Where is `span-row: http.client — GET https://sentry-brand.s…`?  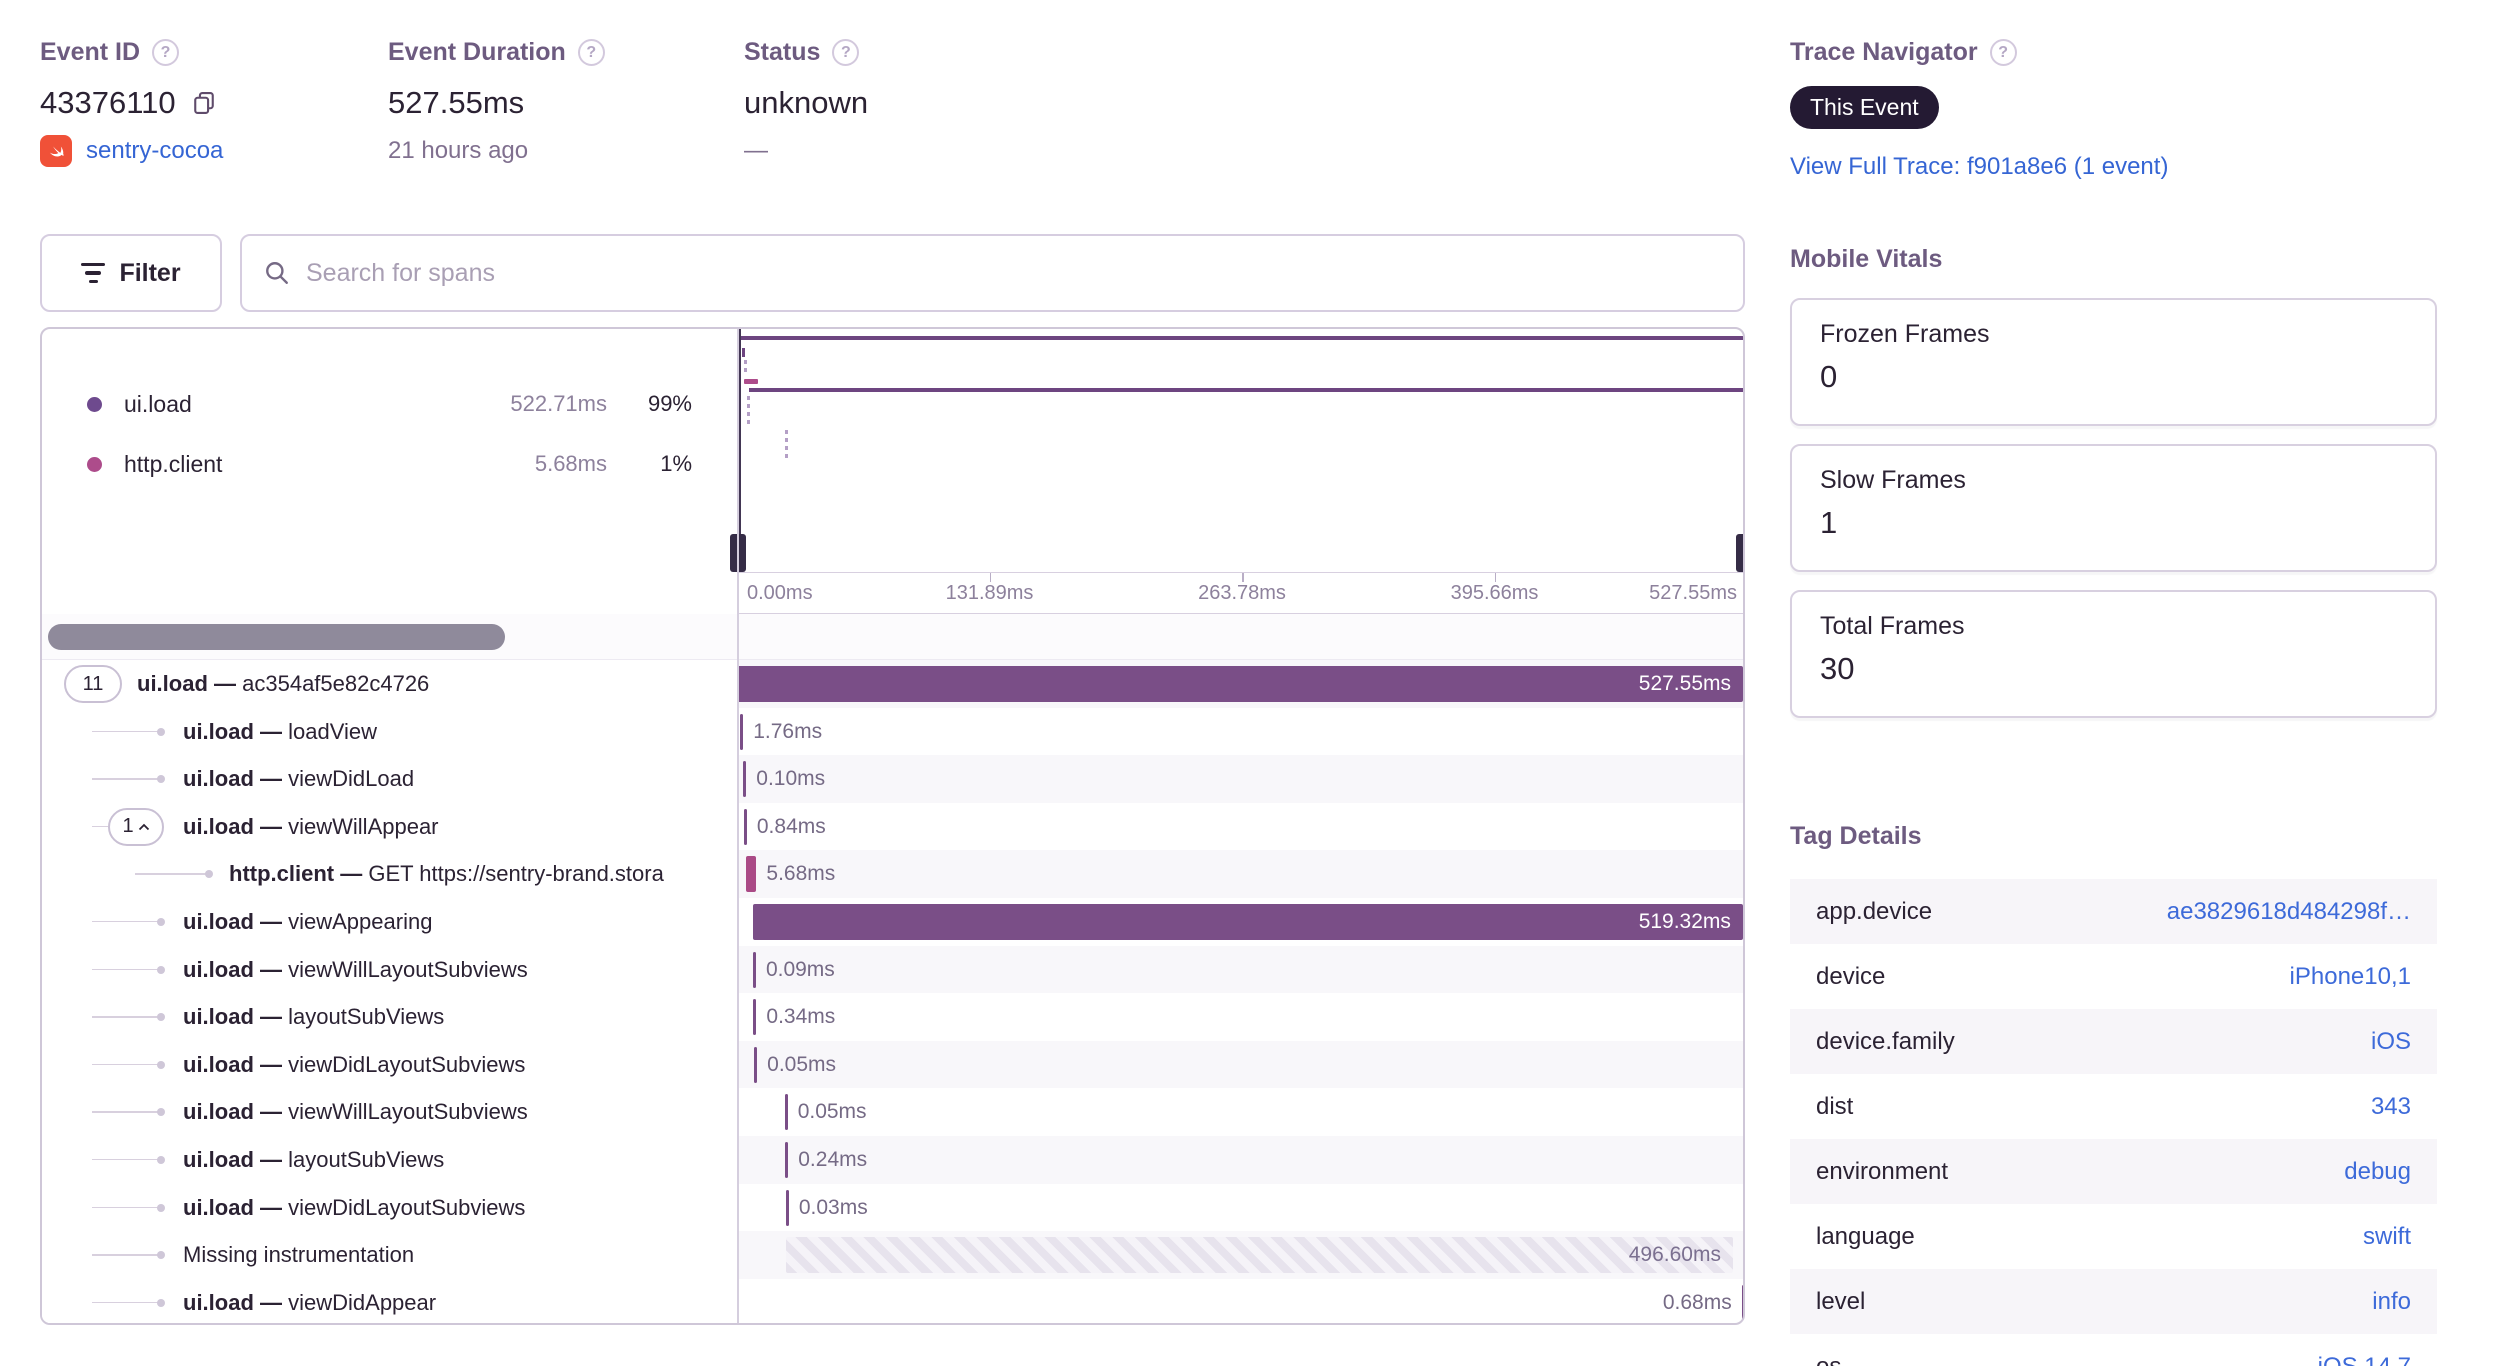 span-row: http.client — GET https://sentry-brand.s… is located at coordinates (892, 874).